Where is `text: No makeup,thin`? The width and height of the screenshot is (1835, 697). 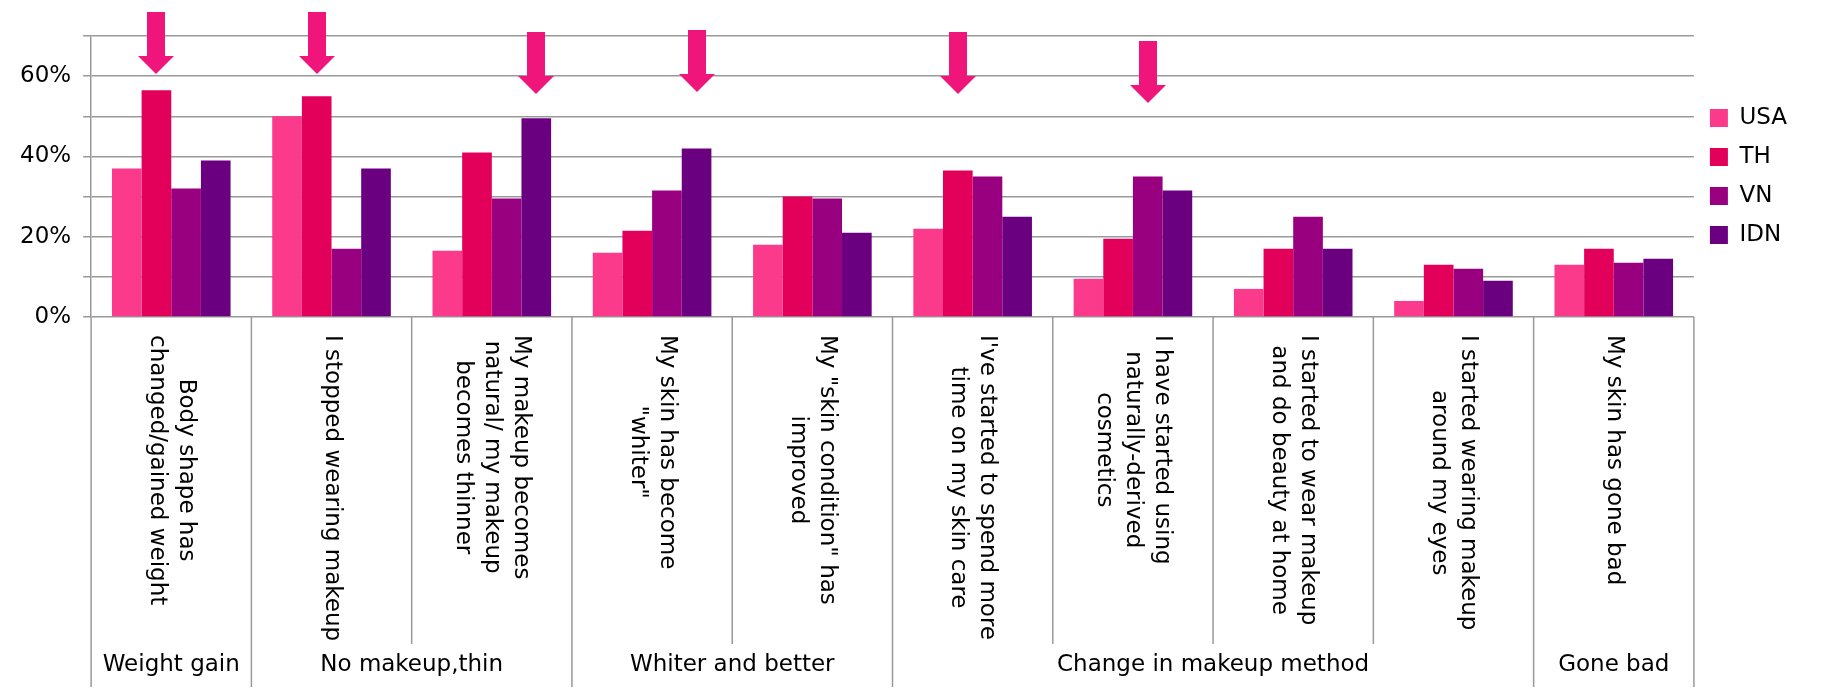
text: No makeup,thin is located at coordinates (412, 663).